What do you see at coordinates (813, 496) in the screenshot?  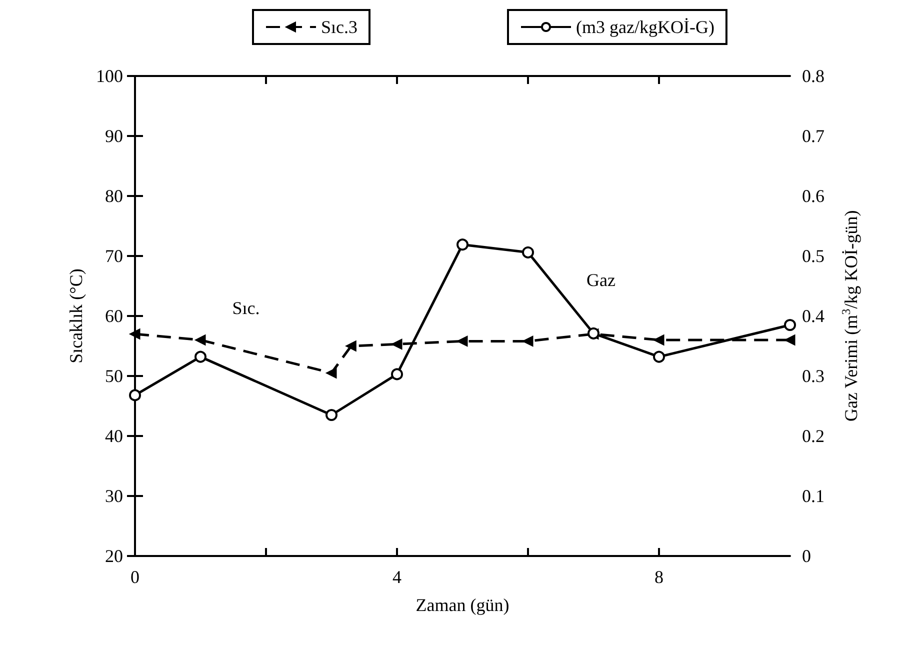 I see `y2-tick-label: 0.1` at bounding box center [813, 496].